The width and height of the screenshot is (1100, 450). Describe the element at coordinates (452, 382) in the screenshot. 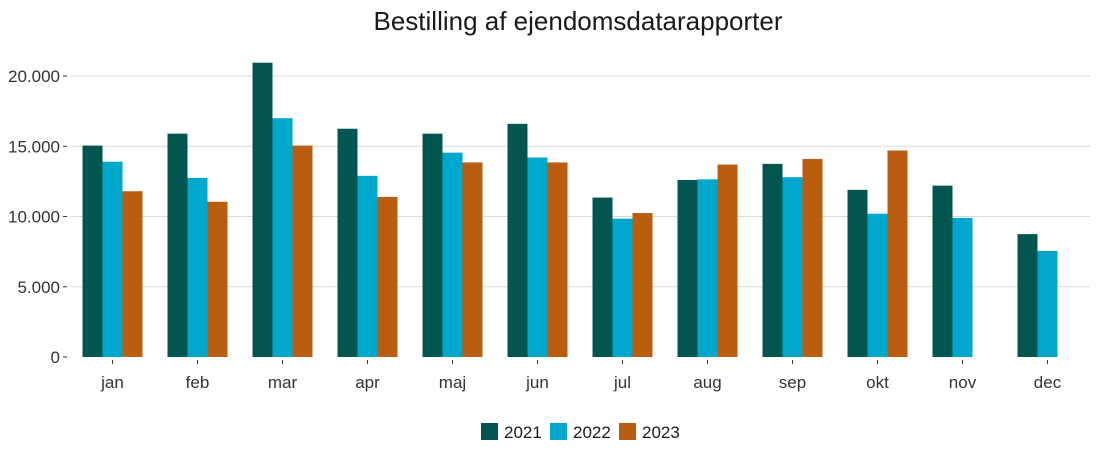

I see `x-tick-label: maj` at that location.